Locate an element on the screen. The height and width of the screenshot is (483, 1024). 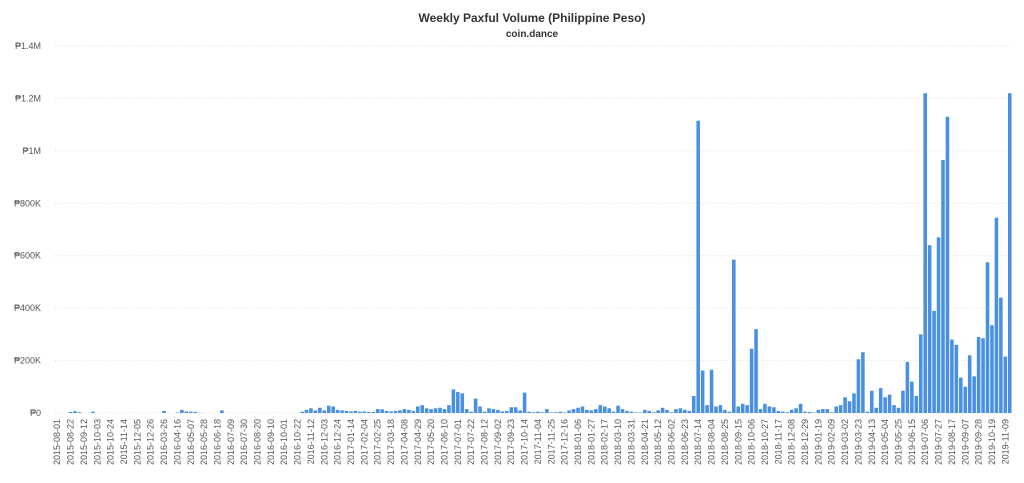
x-tick-label: 2019-09-07 is located at coordinates (965, 442).